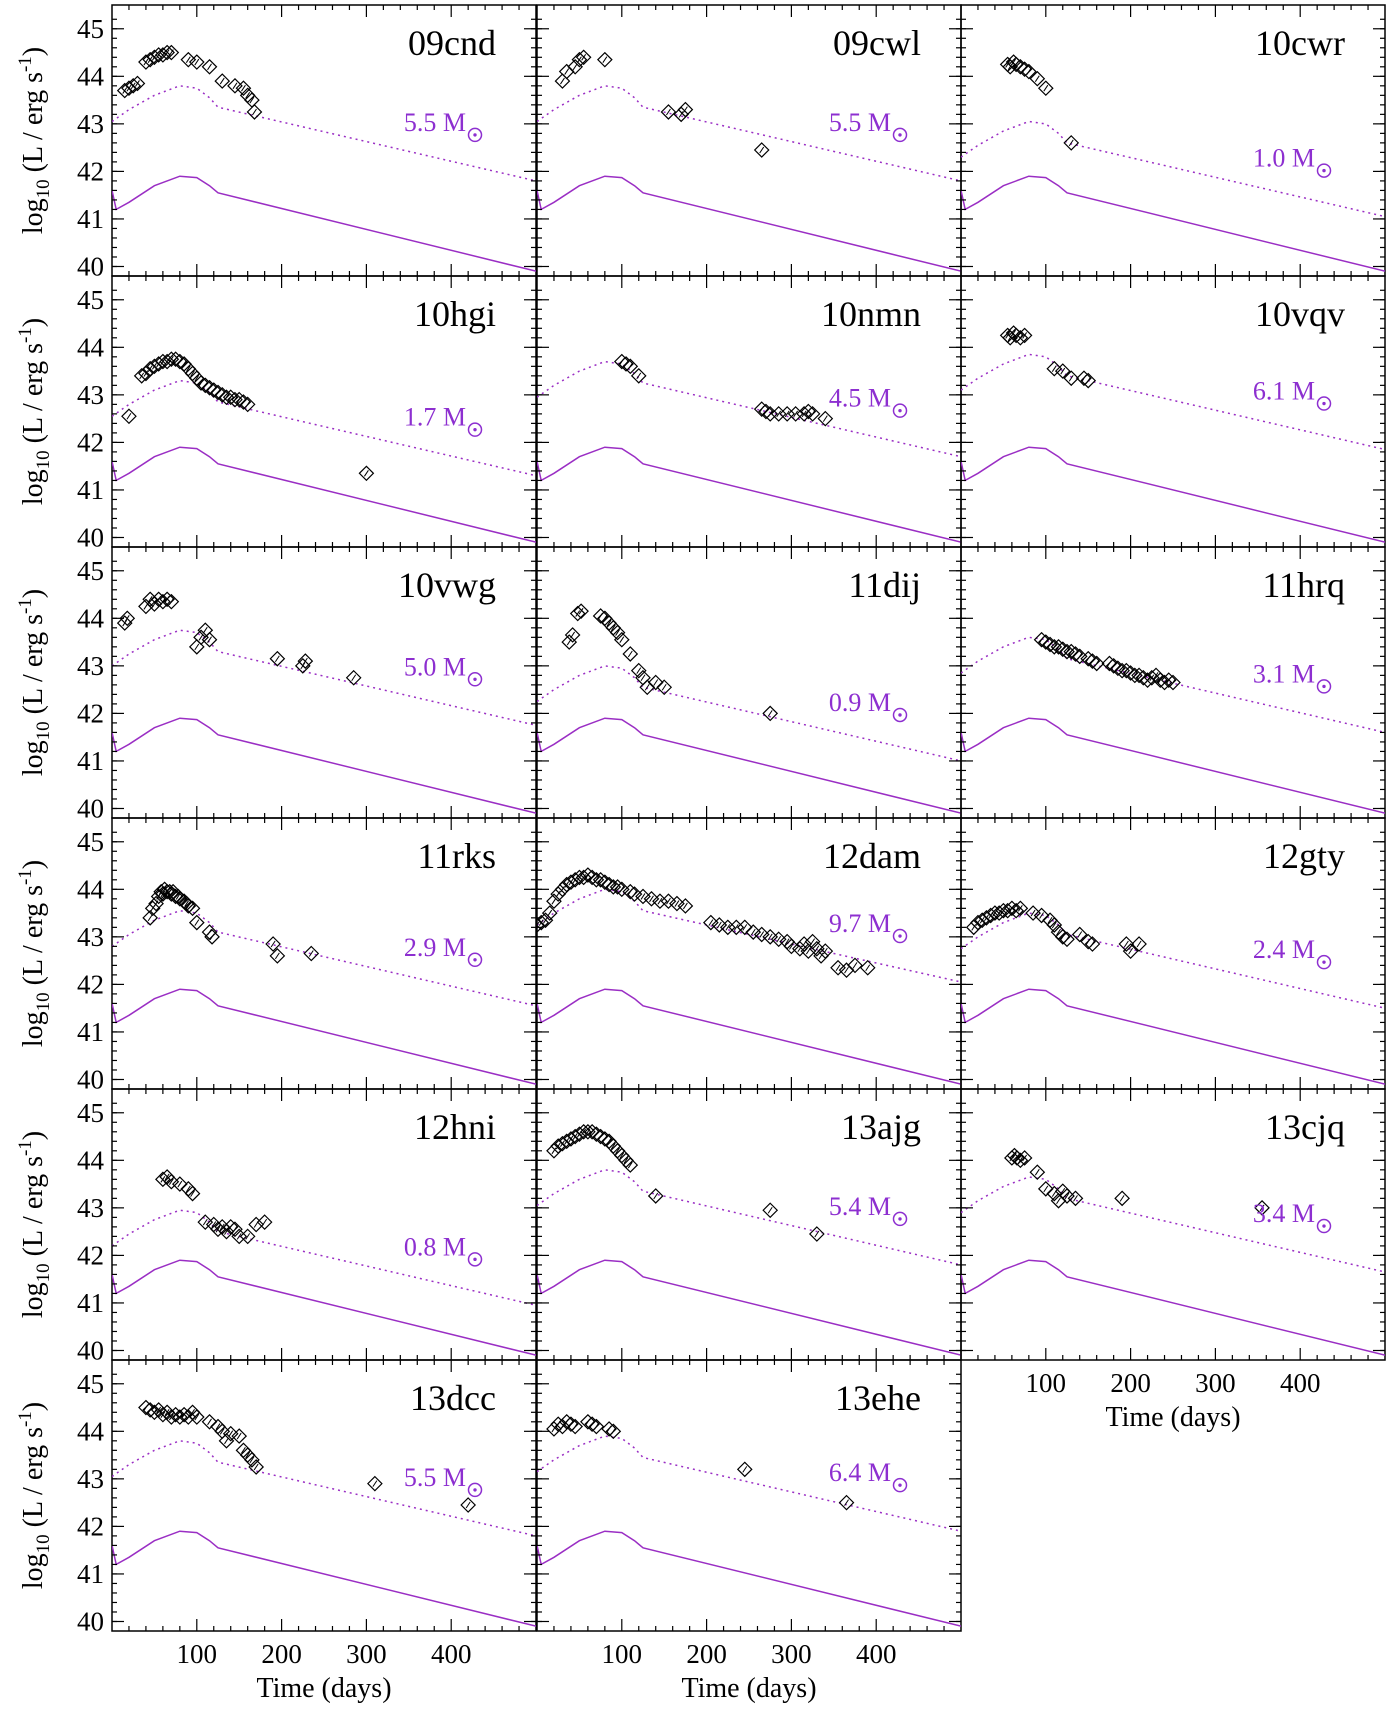 Image resolution: width=1397 pixels, height=1727 pixels. What do you see at coordinates (1173, 682) in the screenshot?
I see `panel-11hrq: 11hrq 3.1 M` at bounding box center [1173, 682].